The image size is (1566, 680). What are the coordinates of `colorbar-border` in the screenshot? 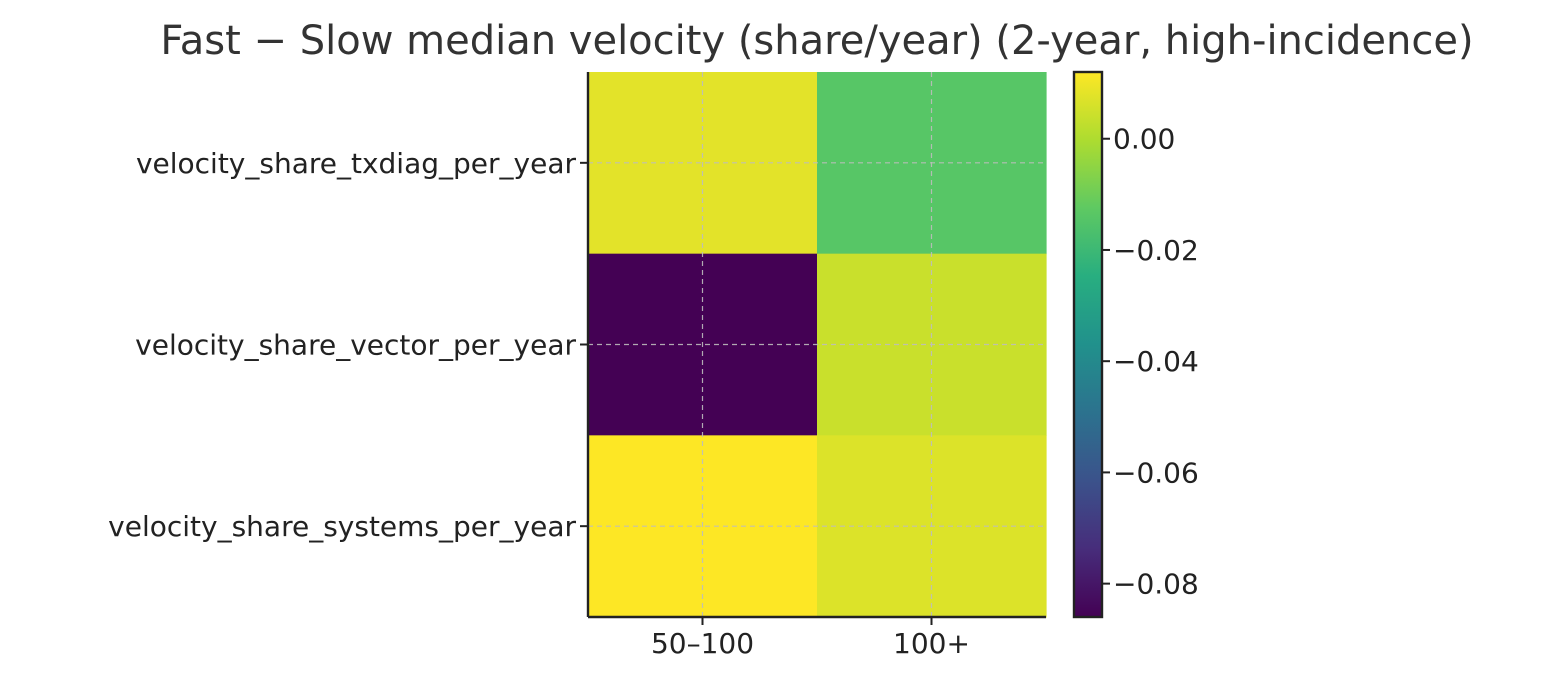 It's located at (1088, 344).